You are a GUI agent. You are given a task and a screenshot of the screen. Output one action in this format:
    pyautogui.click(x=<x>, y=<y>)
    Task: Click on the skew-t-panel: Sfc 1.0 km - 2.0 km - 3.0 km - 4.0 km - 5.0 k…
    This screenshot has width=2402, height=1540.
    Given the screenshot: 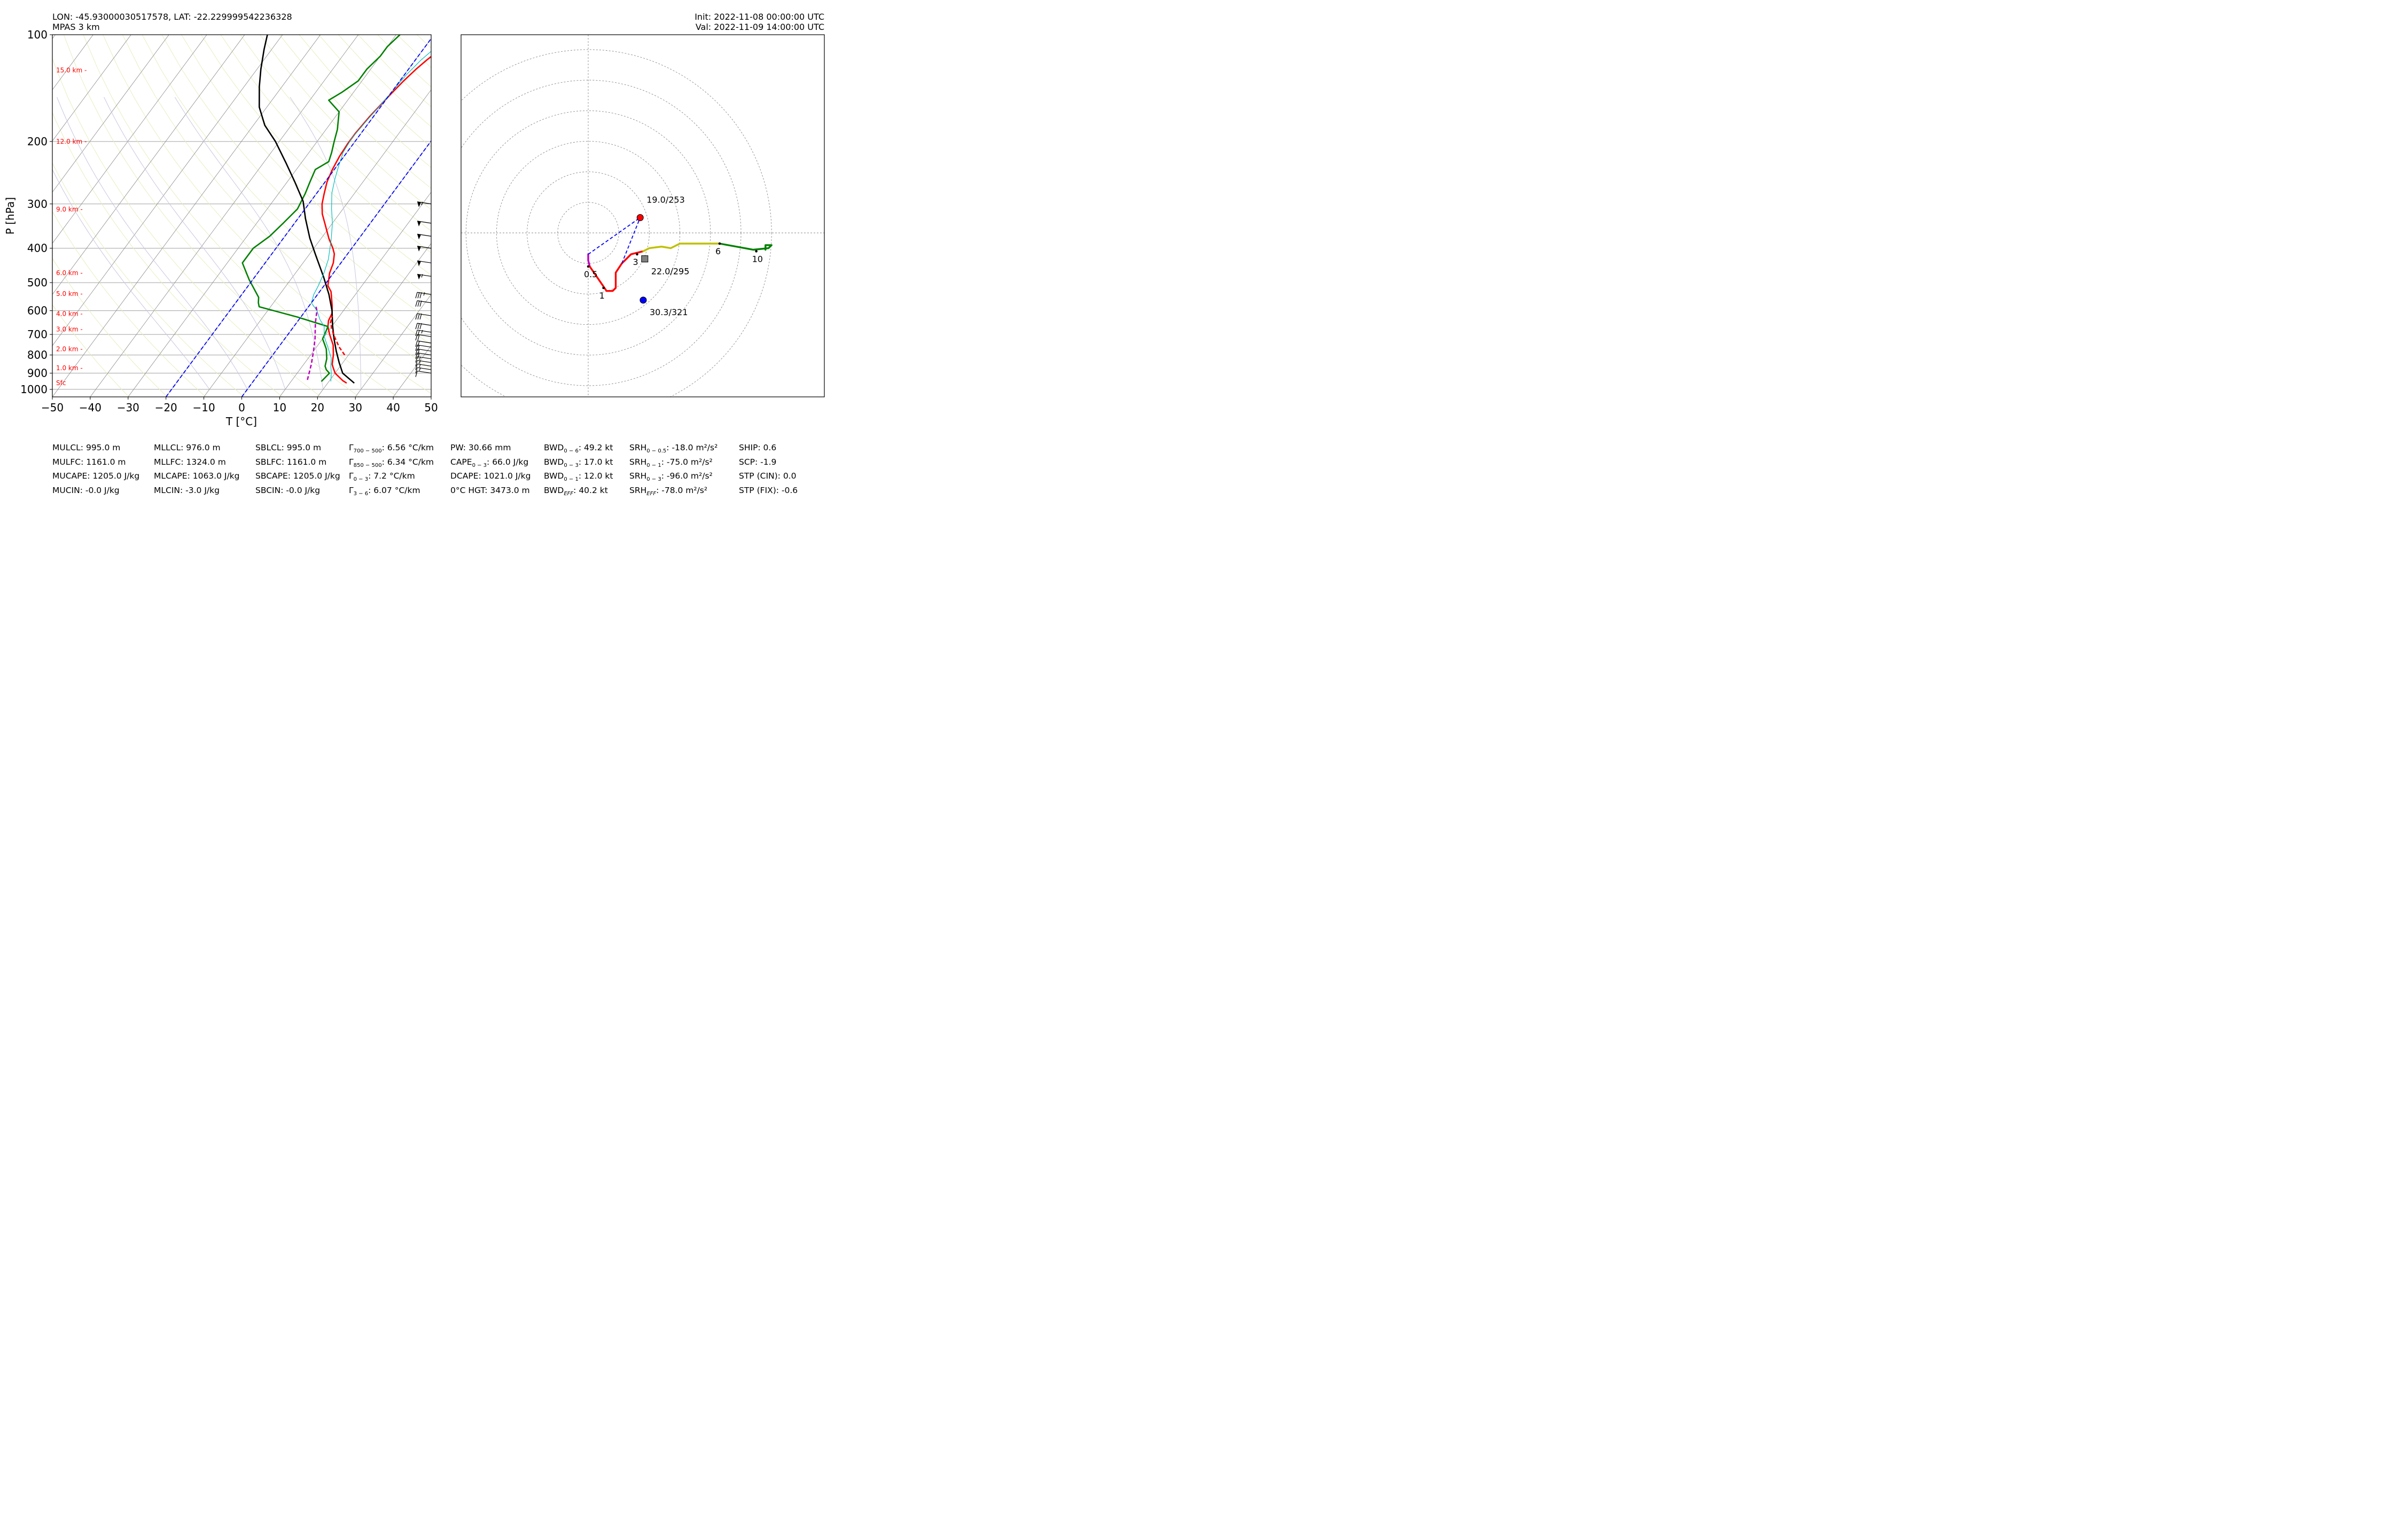 What is the action you would take?
    pyautogui.click(x=416, y=228)
    